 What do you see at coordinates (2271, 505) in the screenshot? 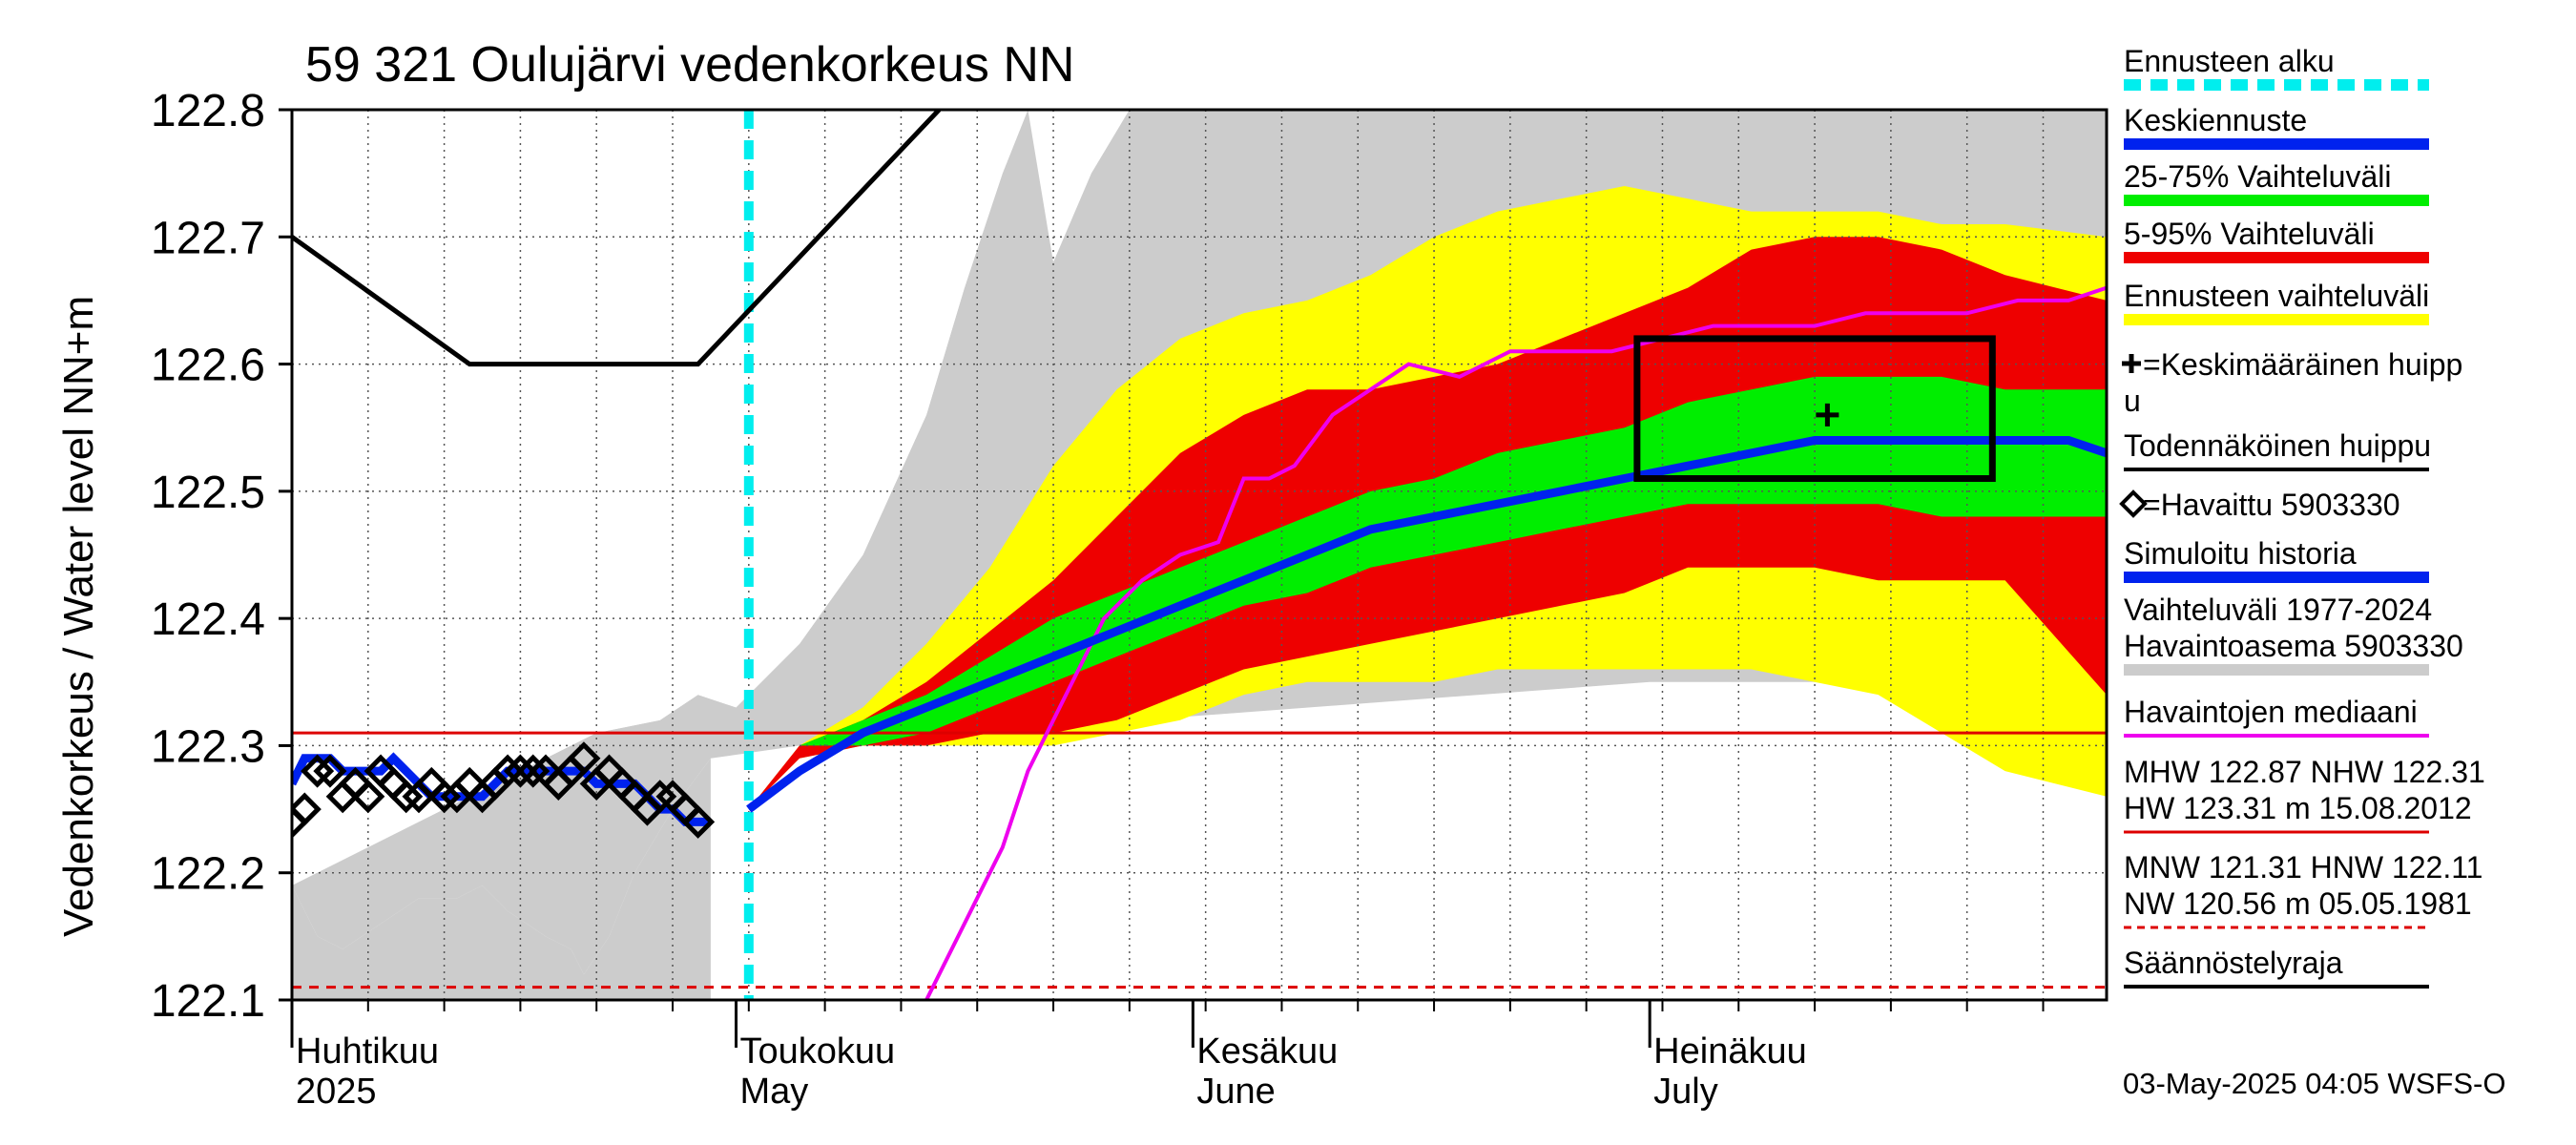
I see `legend-observed-label: =Havaittu 5903330` at bounding box center [2271, 505].